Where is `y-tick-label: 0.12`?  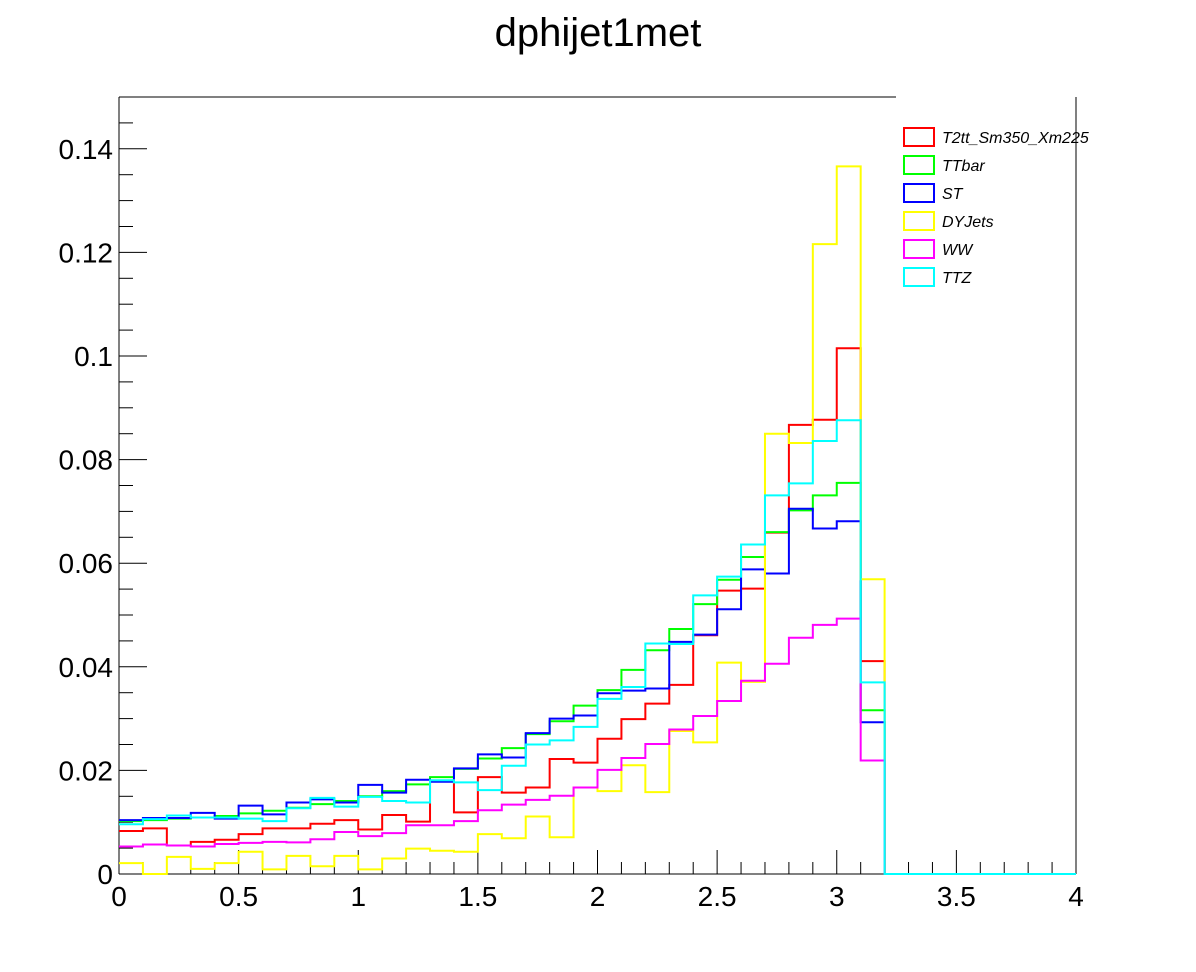 y-tick-label: 0.12 is located at coordinates (86, 252).